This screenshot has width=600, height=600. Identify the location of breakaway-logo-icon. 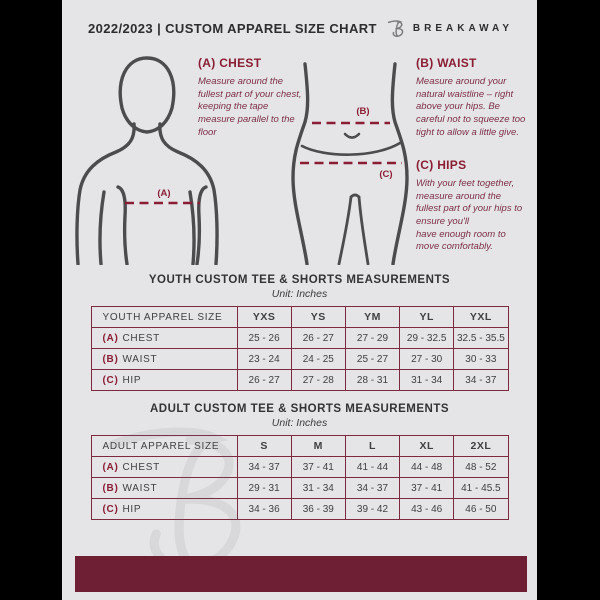
(396, 28).